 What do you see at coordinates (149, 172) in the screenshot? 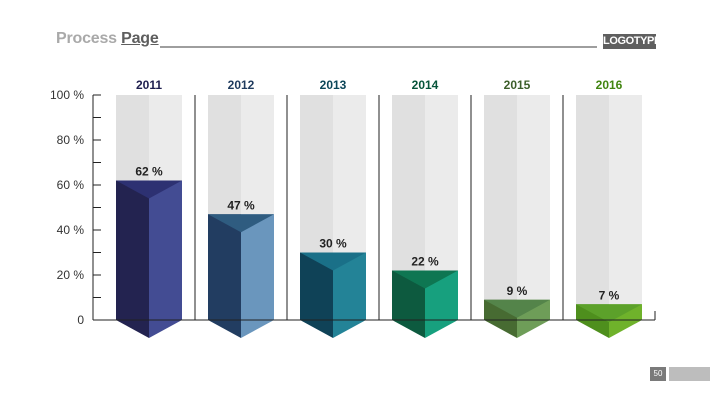
I see `value-label-2011: 62 %` at bounding box center [149, 172].